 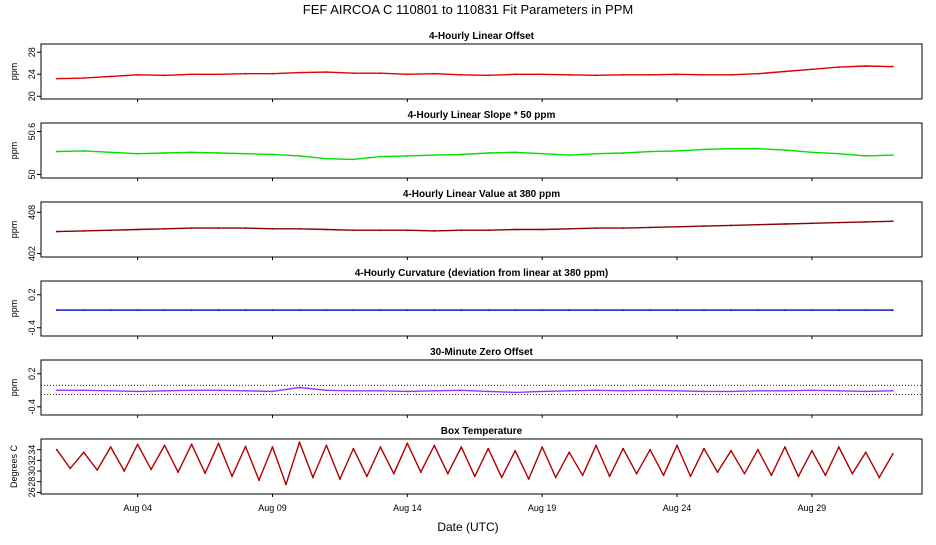 What do you see at coordinates (32, 471) in the screenshot?
I see `y-tick-label: 30` at bounding box center [32, 471].